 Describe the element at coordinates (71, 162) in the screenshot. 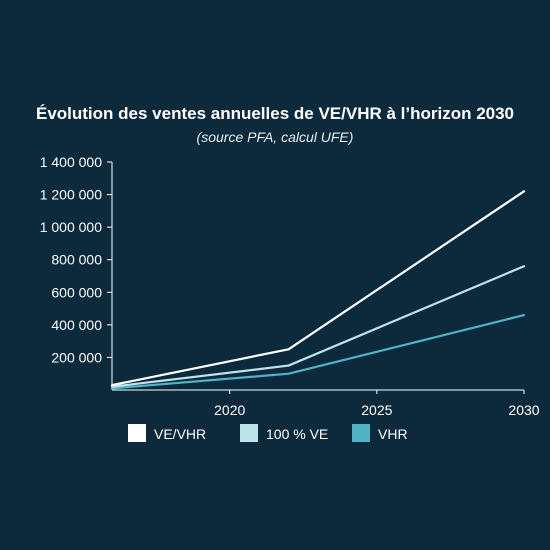

I see `y-tick-label: 1 400 000` at that location.